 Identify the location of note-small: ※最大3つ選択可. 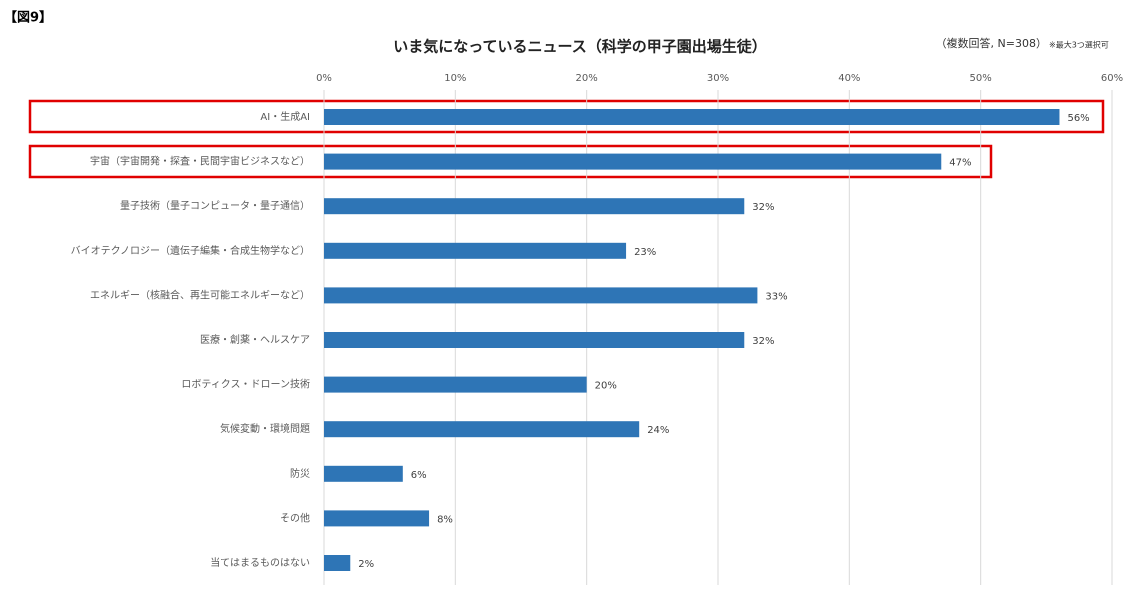
(1079, 45).